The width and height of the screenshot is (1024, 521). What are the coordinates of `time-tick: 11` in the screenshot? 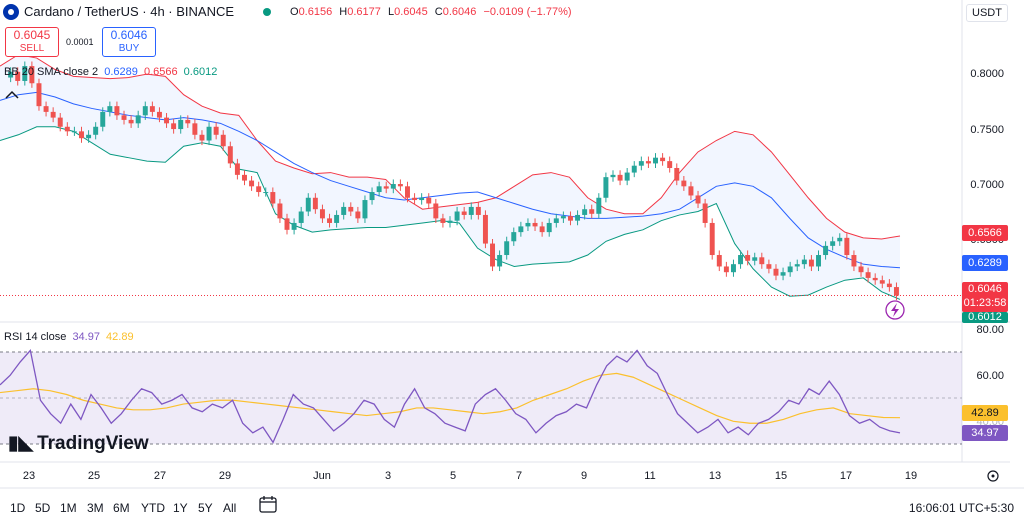 It's located at (650, 476).